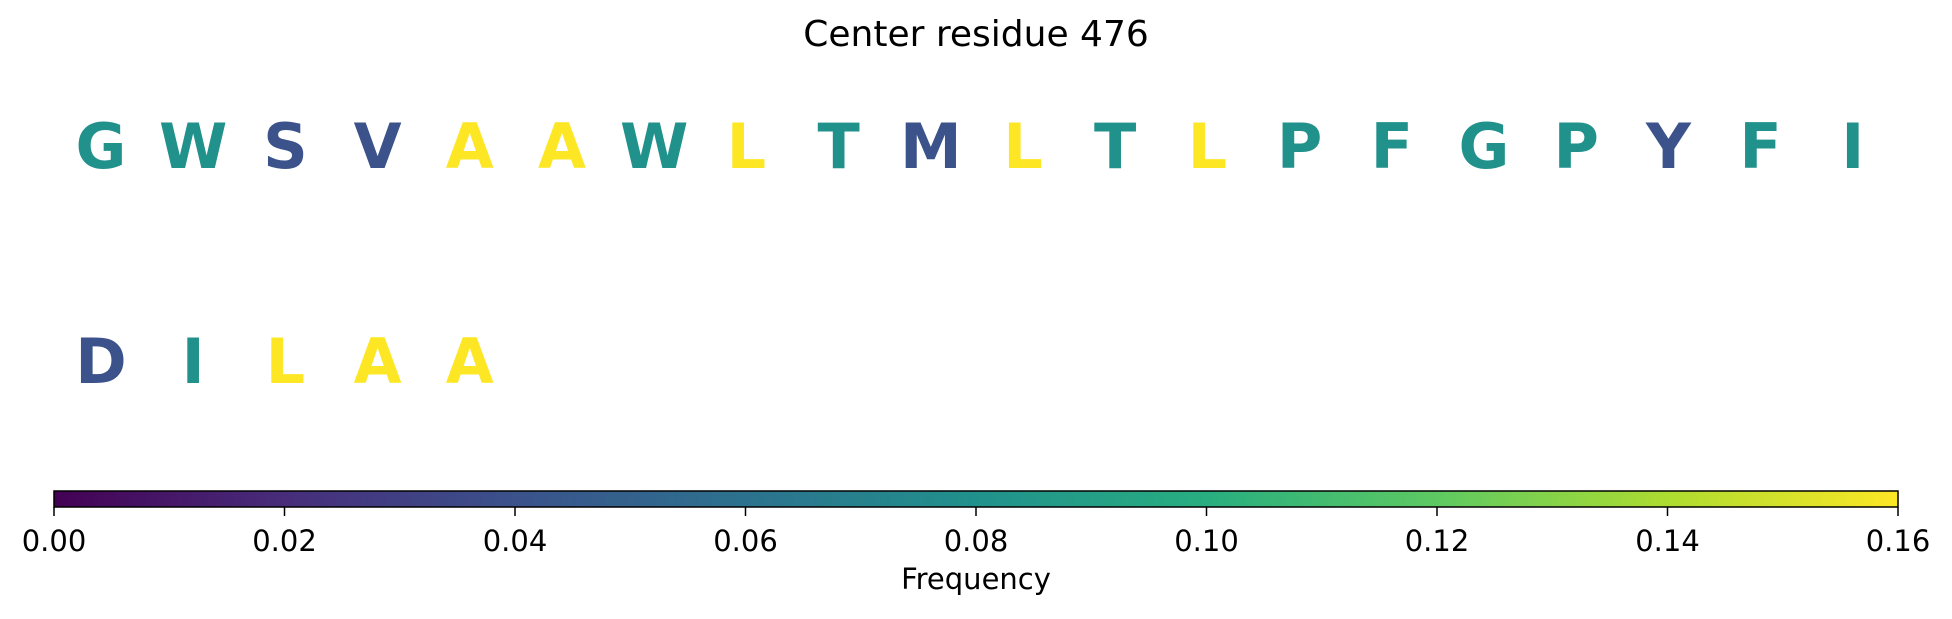 Image resolution: width=1952 pixels, height=619 pixels. Describe the element at coordinates (1667, 541) in the screenshot. I see `colorbar-tick-label: 0.14` at that location.